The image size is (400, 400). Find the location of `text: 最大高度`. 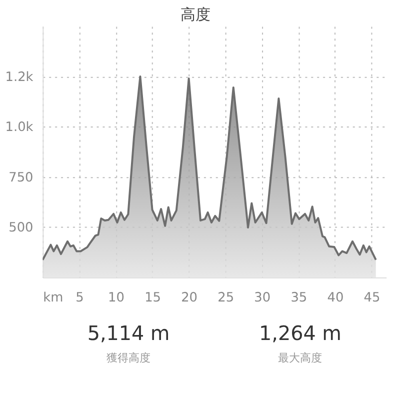

text: 最大高度 is located at coordinates (300, 358).